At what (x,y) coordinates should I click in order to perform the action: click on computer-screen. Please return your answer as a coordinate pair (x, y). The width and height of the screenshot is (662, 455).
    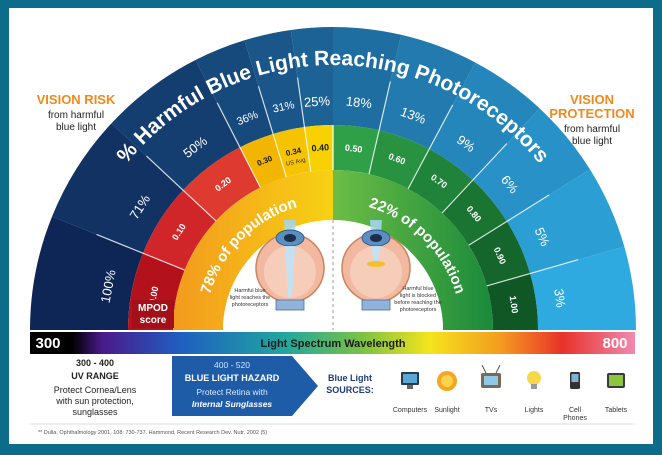
    Looking at the image, I should click on (410, 378).